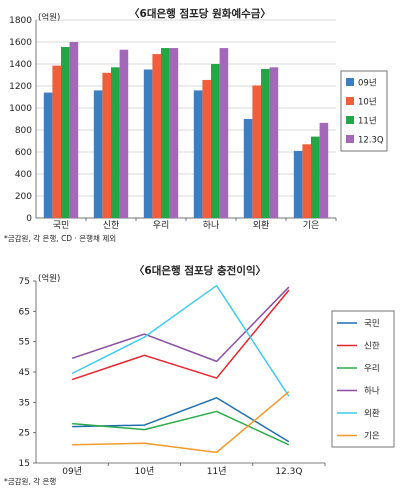  What do you see at coordinates (371, 141) in the screenshot?
I see `legend-label: 12.3Q` at bounding box center [371, 141].